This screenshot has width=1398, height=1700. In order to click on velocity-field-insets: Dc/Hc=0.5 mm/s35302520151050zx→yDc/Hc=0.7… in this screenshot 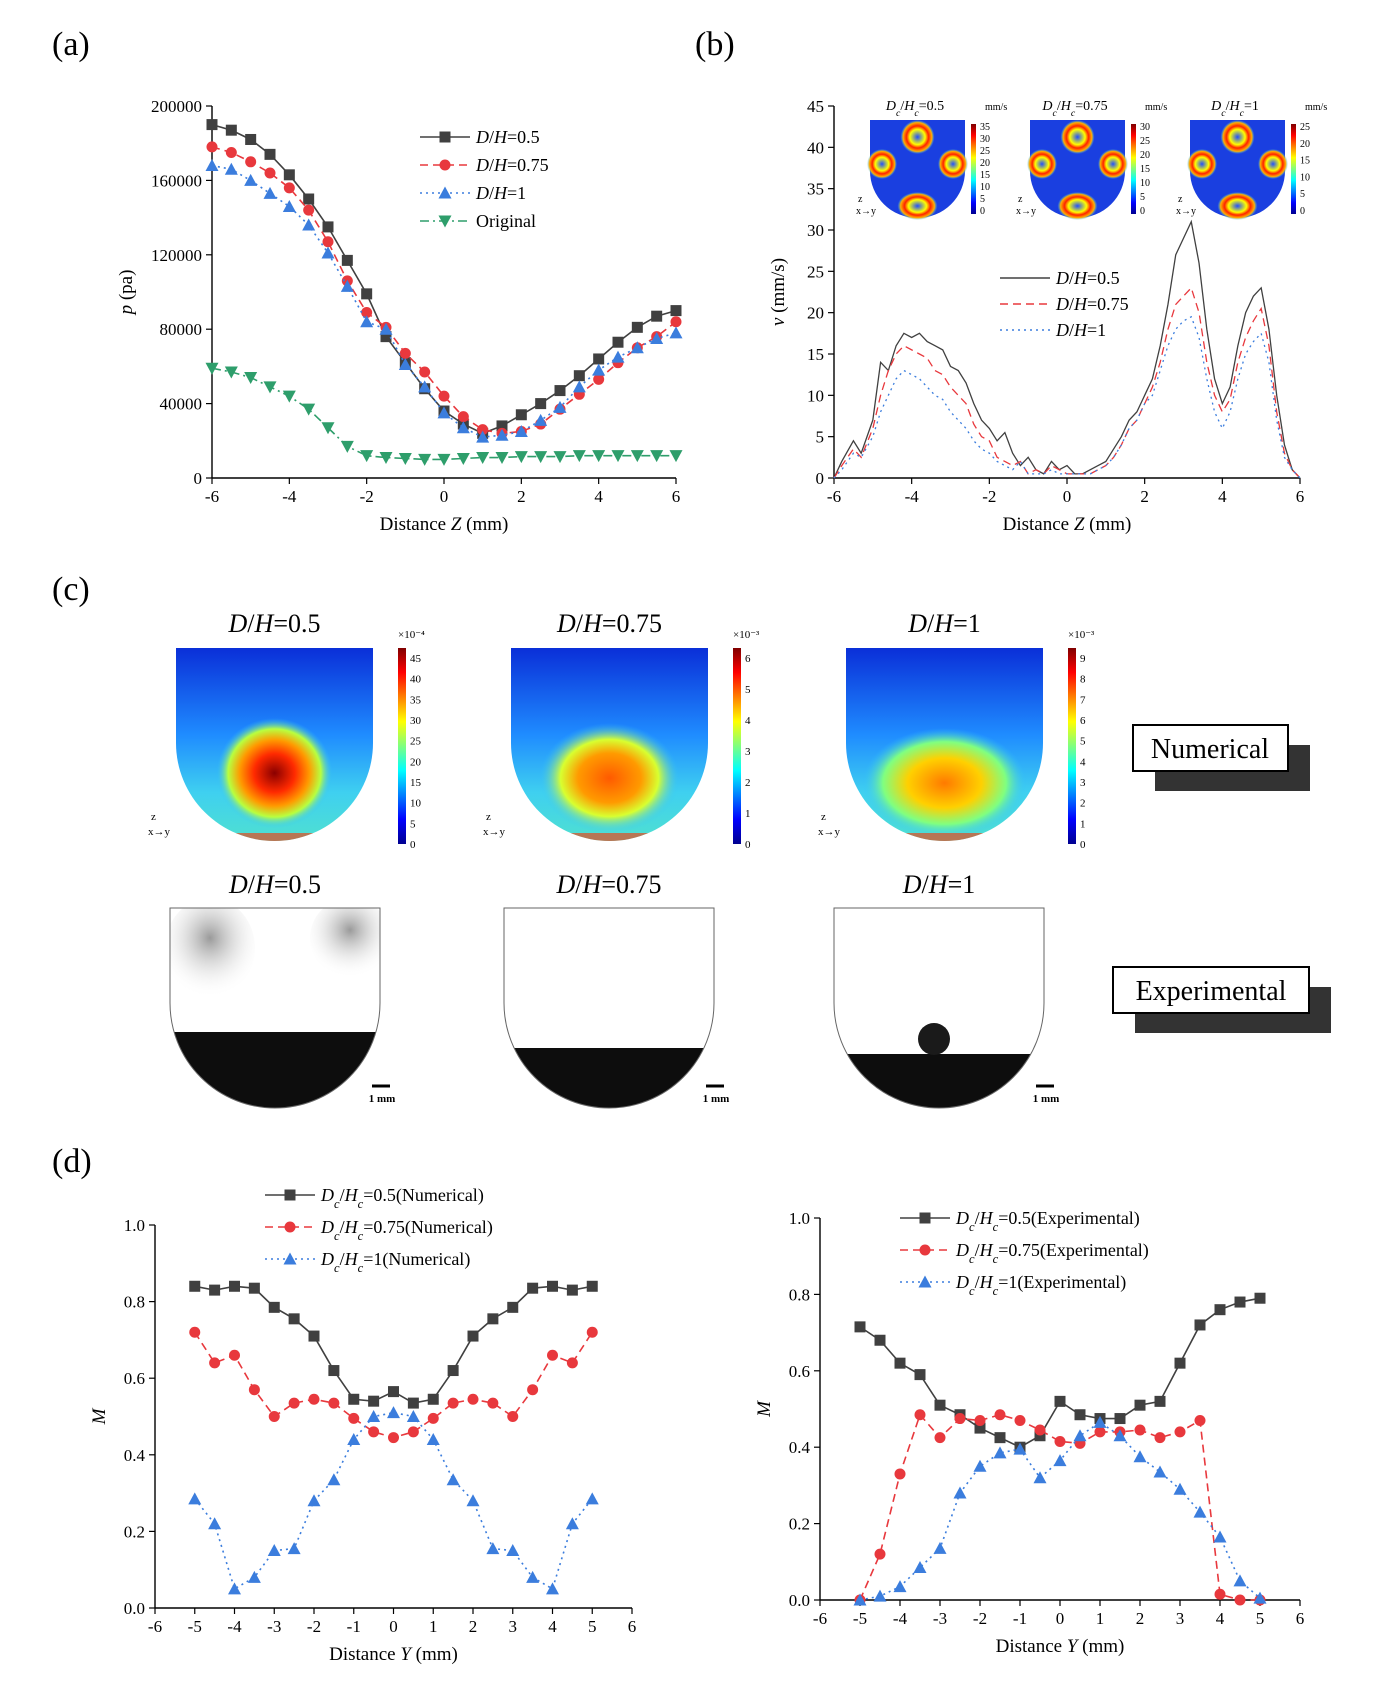, I will do `click(1091, 159)`.